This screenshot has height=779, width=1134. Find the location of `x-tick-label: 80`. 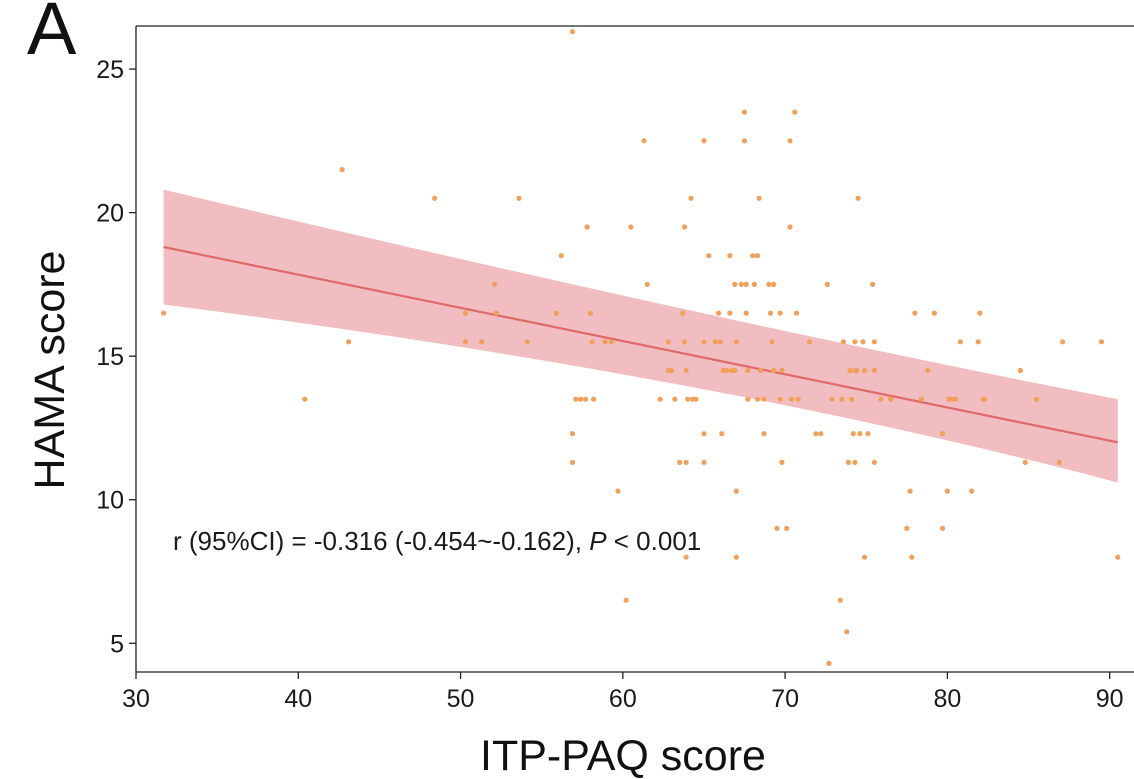

x-tick-label: 80 is located at coordinates (947, 699).